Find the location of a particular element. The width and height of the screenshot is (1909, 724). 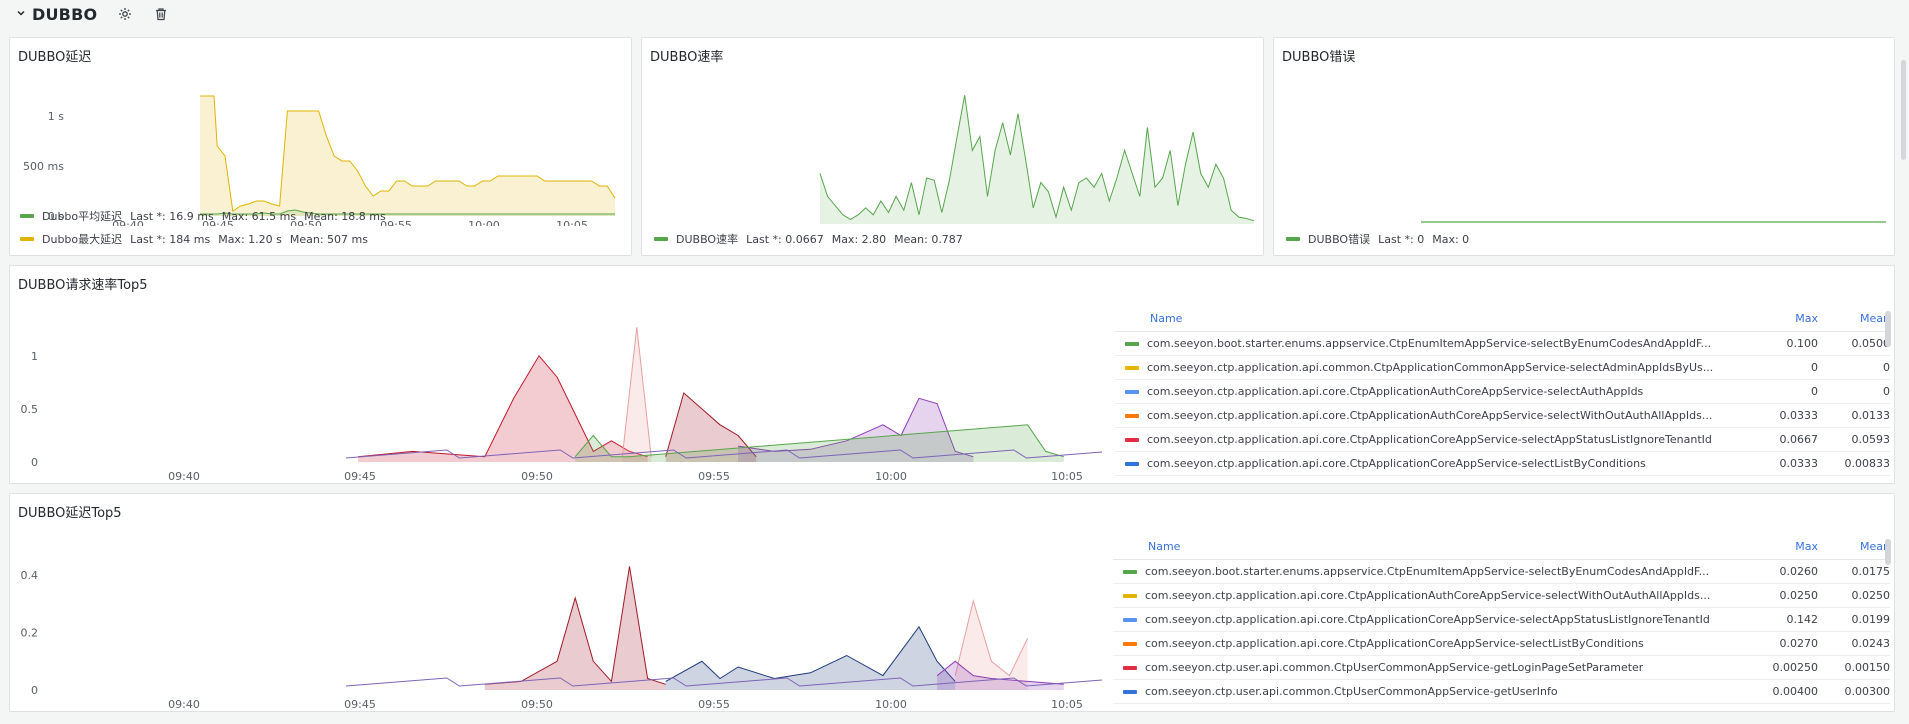

page-scrollbar is located at coordinates (1903, 110).